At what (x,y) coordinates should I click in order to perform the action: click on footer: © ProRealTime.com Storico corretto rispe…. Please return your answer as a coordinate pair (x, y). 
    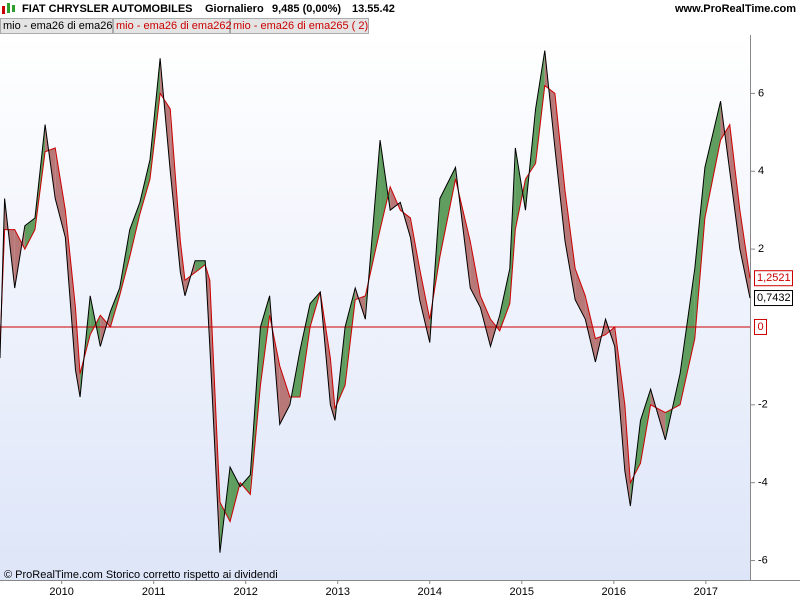
    Looking at the image, I should click on (141, 575).